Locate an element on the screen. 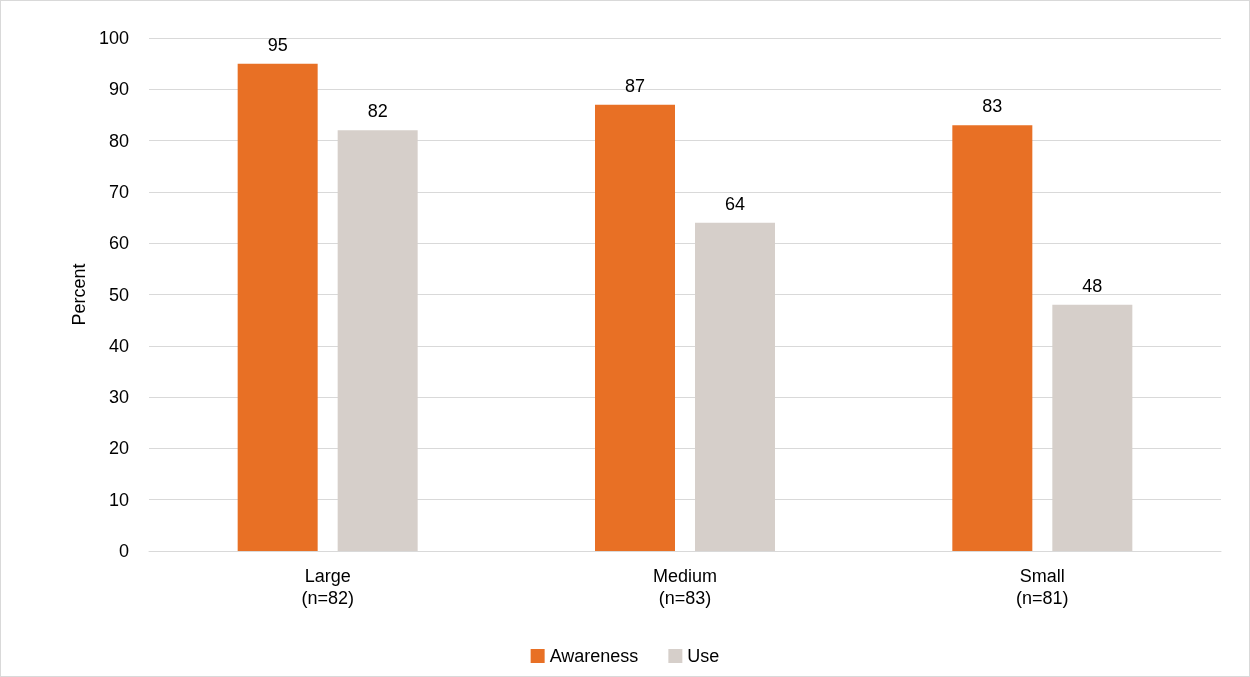 The width and height of the screenshot is (1250, 677). y-tick-label: 90 is located at coordinates (118, 89).